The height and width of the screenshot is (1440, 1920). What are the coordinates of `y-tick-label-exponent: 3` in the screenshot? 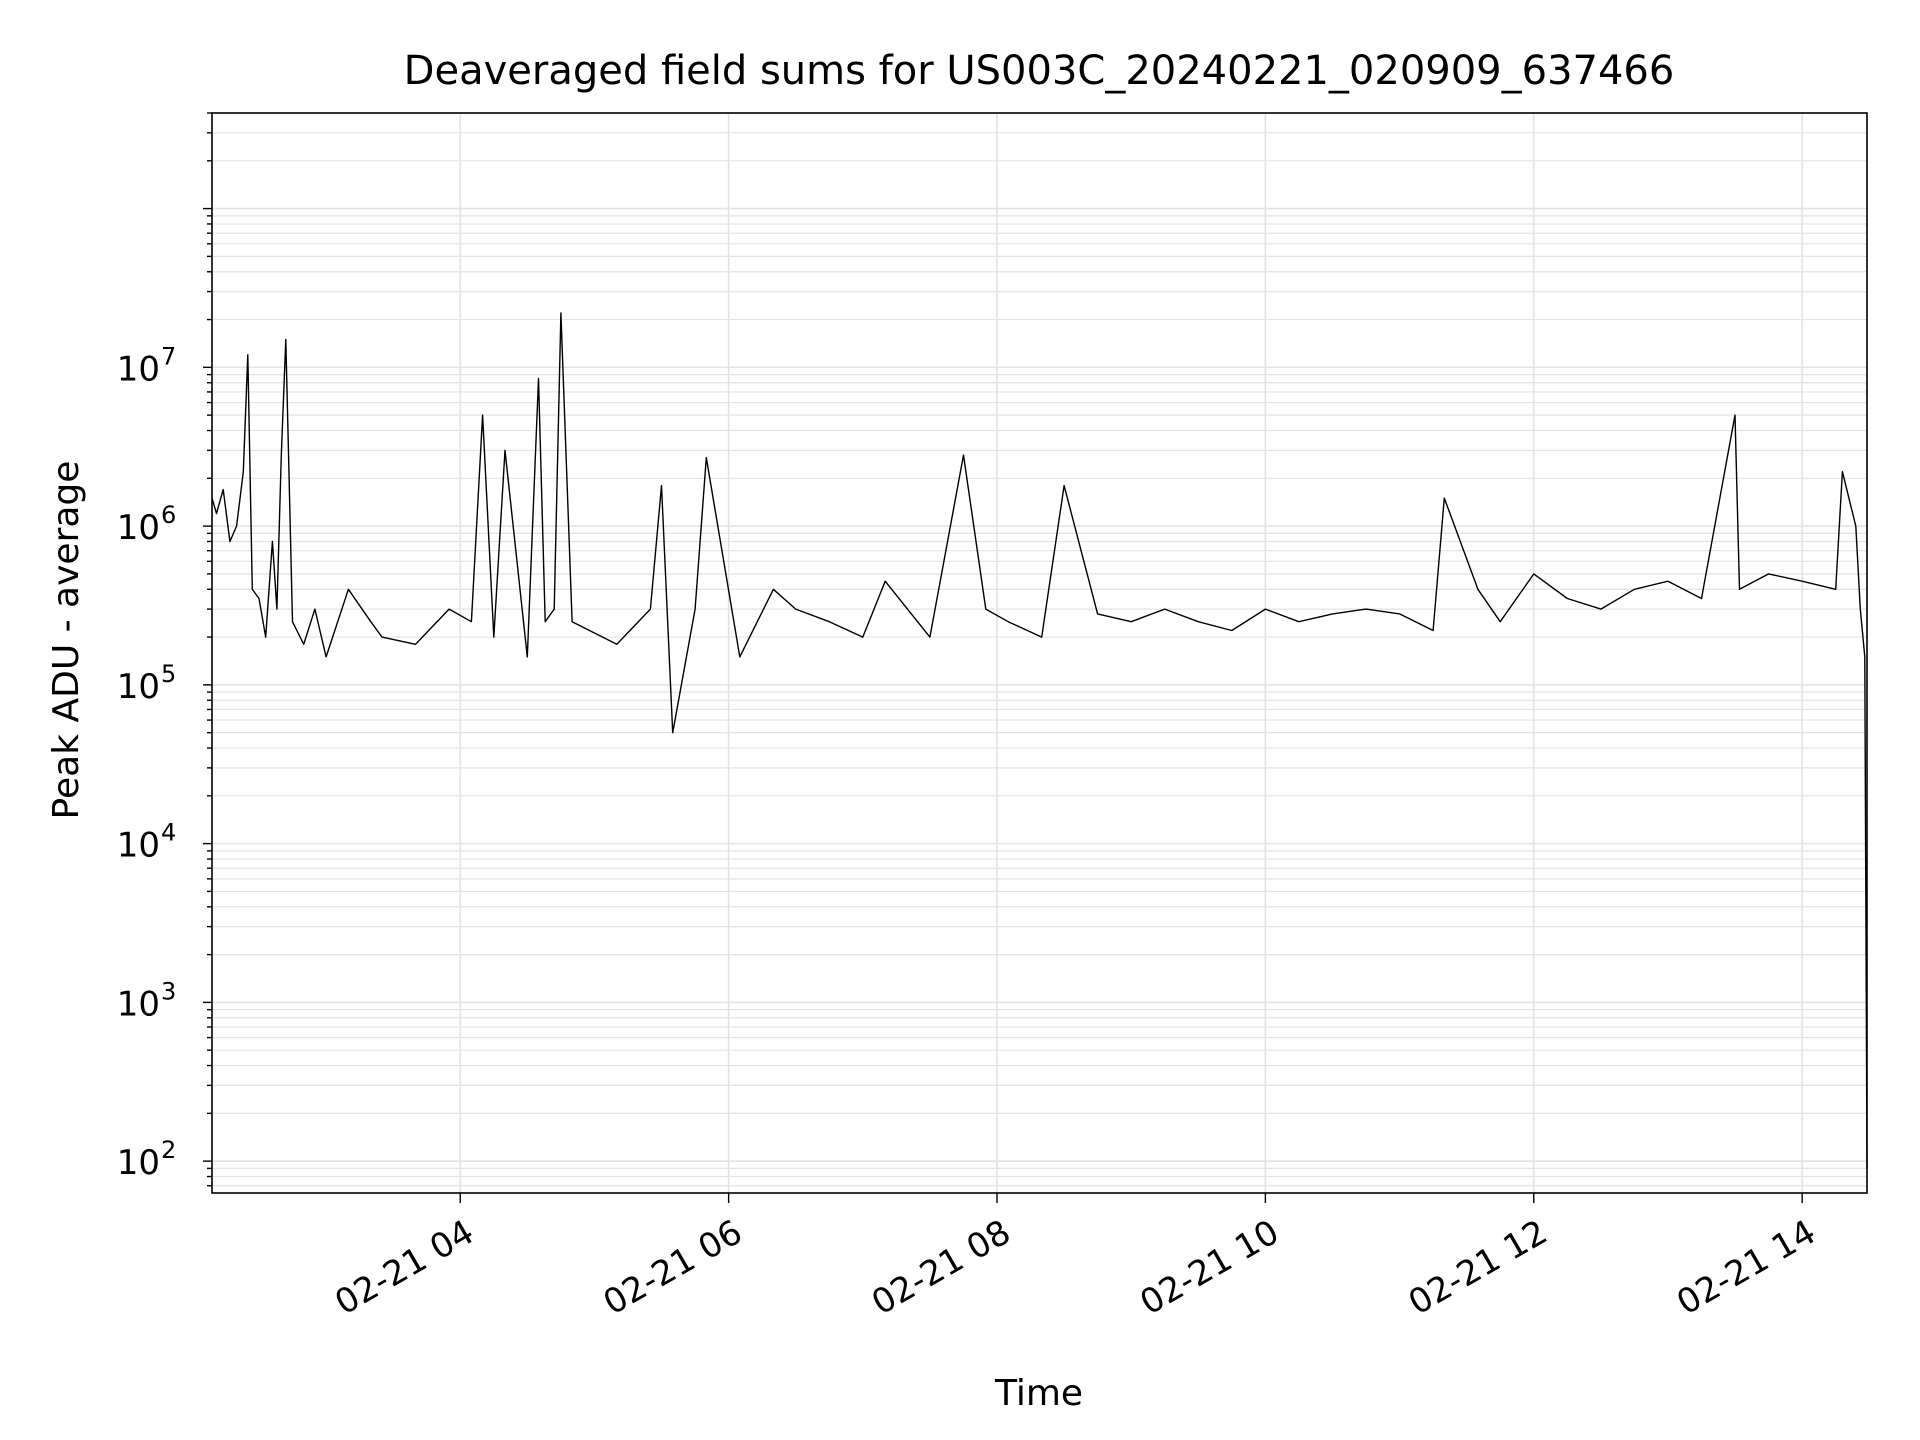 It's located at (168, 991).